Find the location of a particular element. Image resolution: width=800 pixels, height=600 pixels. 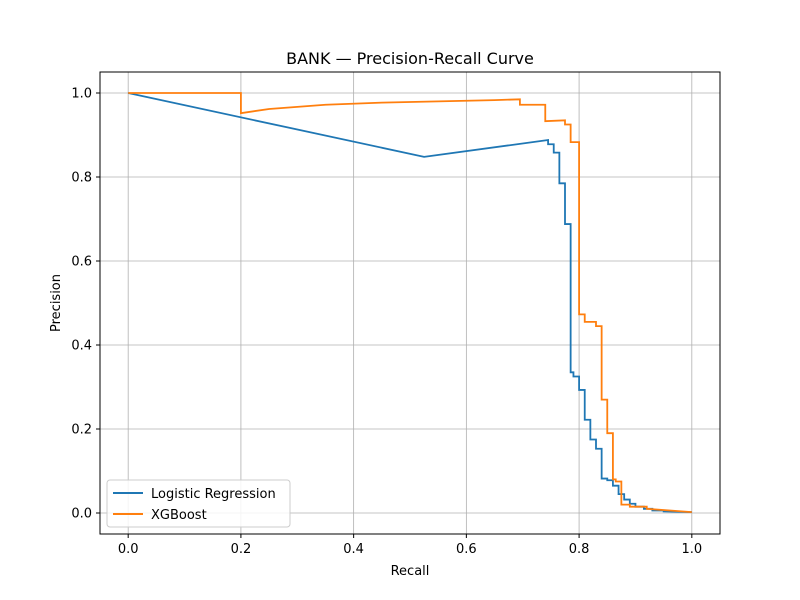

x-axis-label: Recall is located at coordinates (410, 571).